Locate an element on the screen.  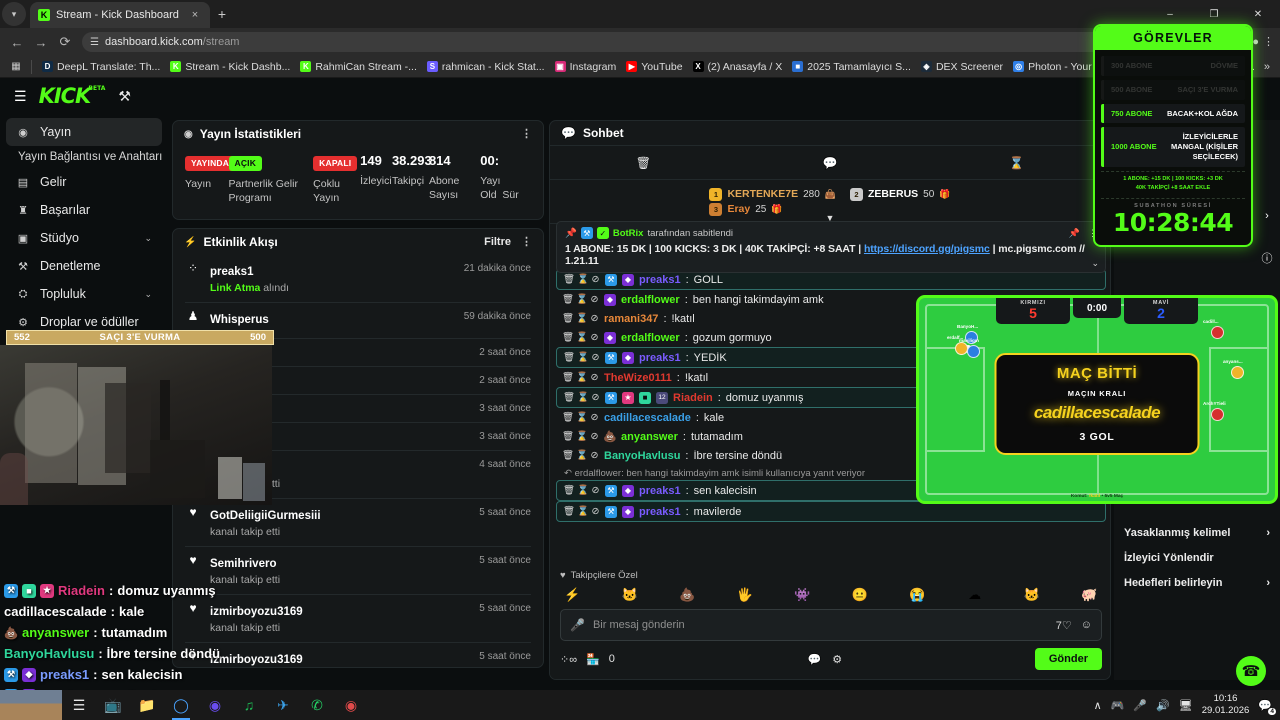
emote-button: 👾 is located at coordinates (802, 594).